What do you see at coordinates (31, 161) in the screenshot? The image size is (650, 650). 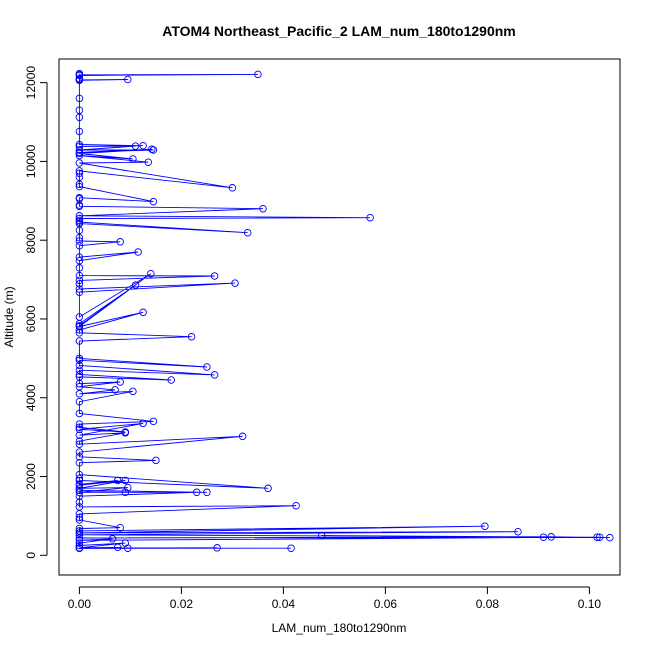 I see `y-tick-label: 10000` at bounding box center [31, 161].